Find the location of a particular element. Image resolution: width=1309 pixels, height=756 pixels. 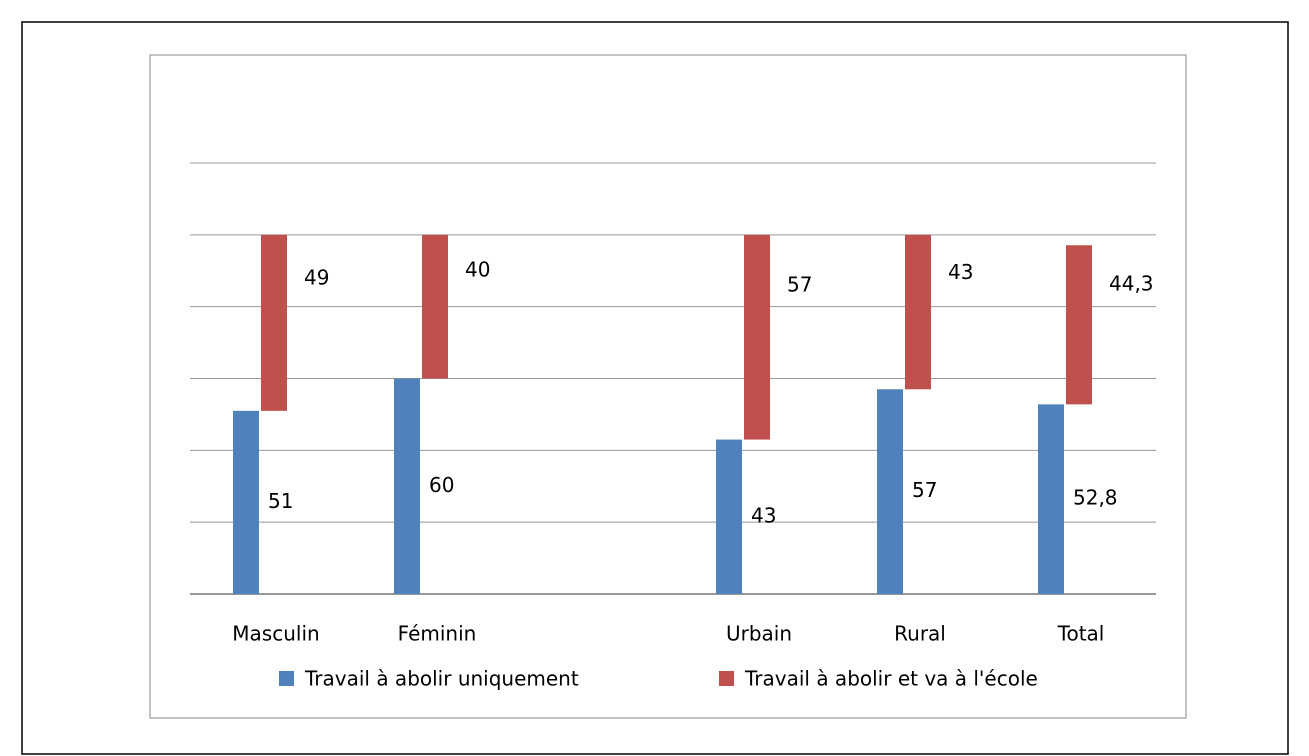

legend-label: Travail à abolir uniquement is located at coordinates (441, 679).